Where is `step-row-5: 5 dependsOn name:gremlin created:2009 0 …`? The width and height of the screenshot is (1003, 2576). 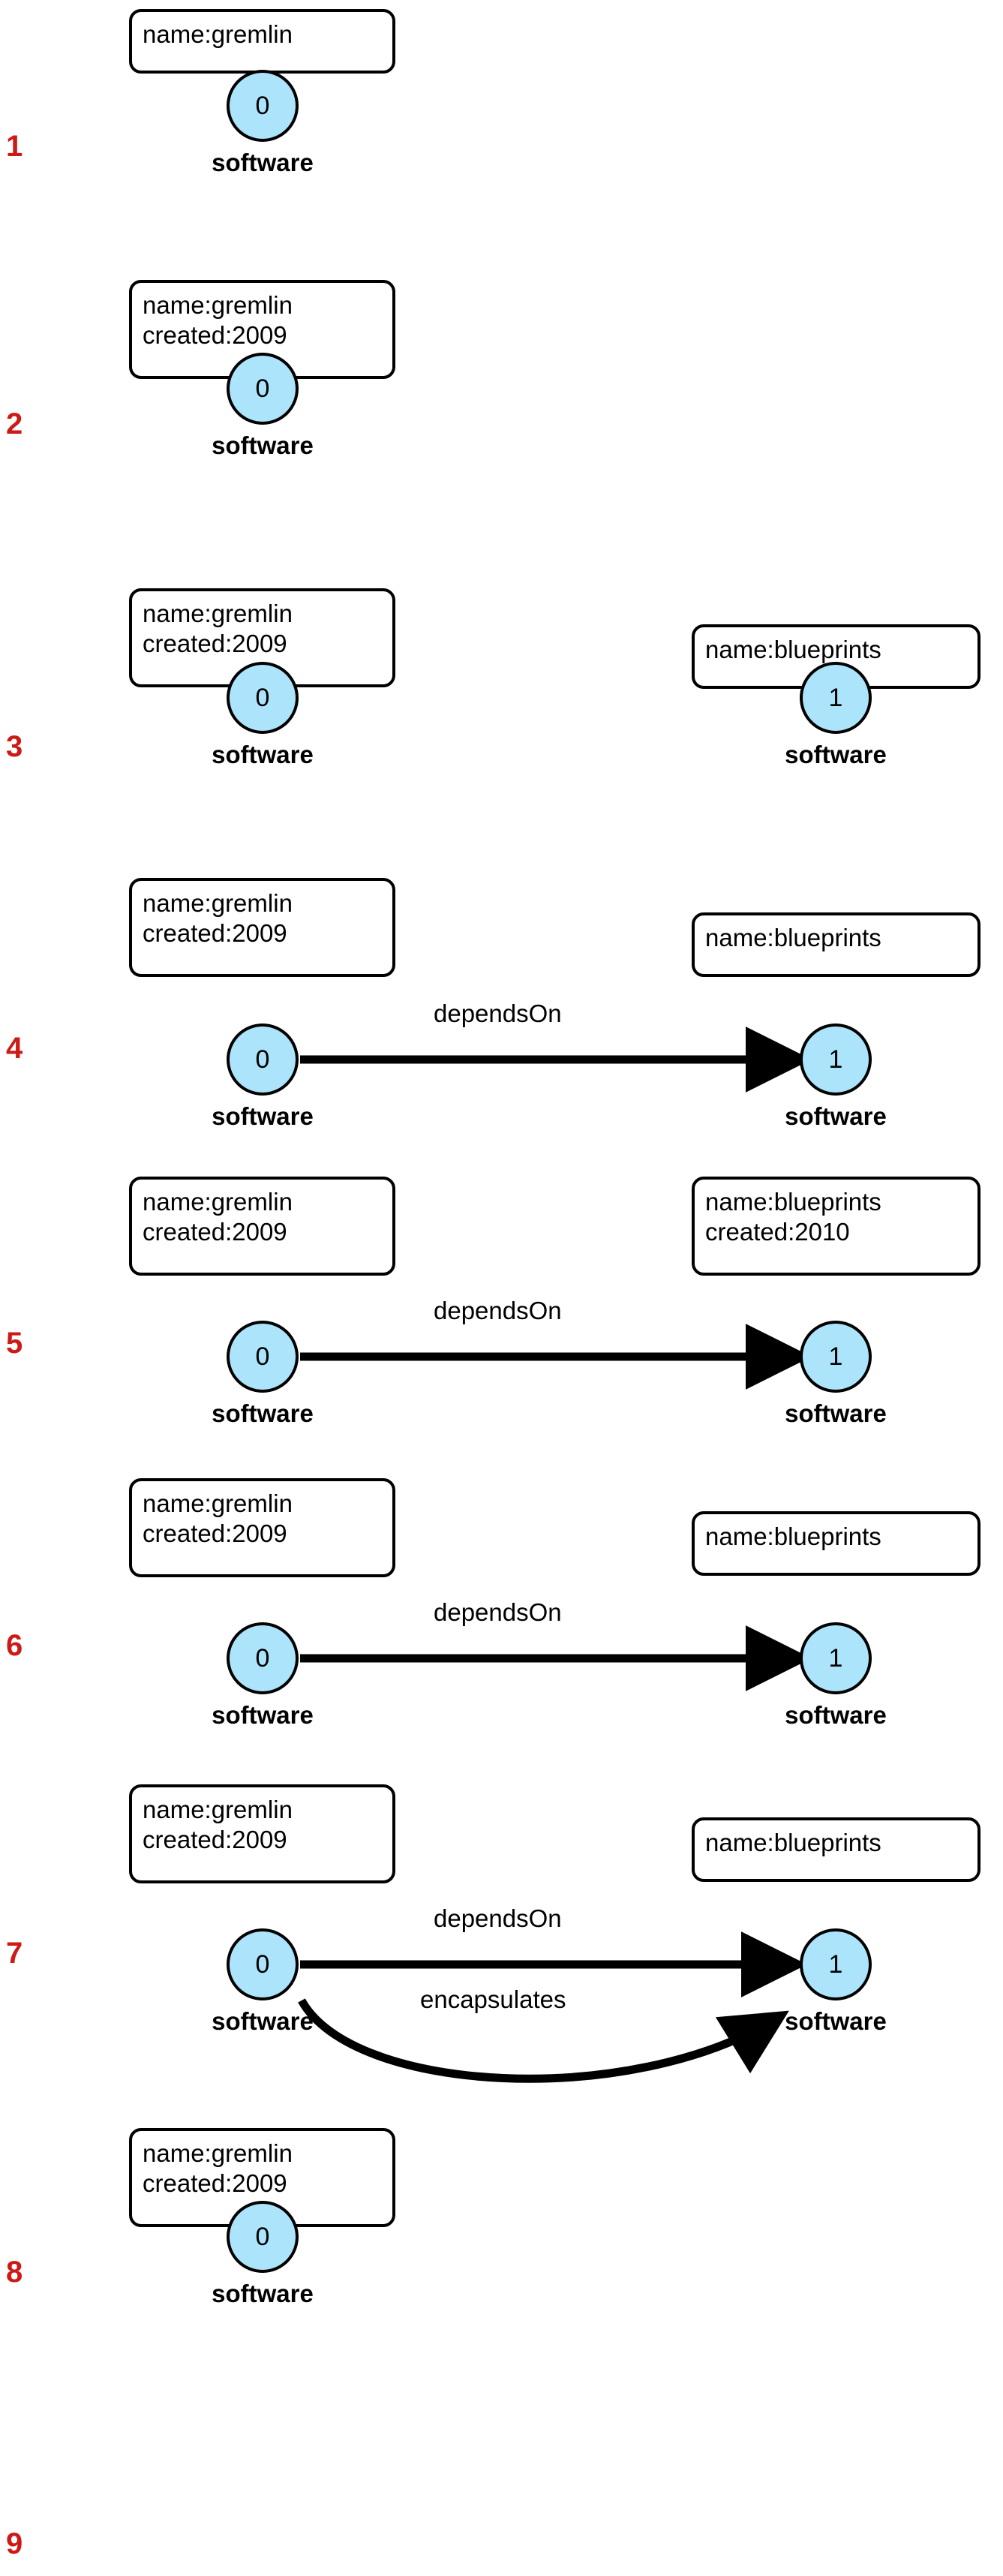 step-row-5: 5 dependsOn name:gremlin created:2009 0 … is located at coordinates (501, 1321).